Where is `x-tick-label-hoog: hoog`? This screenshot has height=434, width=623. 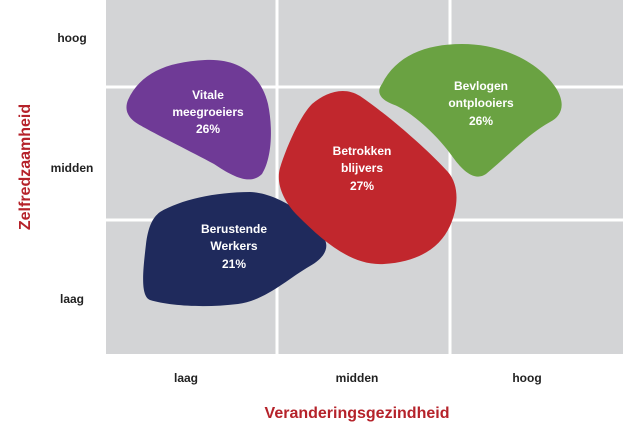 x-tick-label-hoog: hoog is located at coordinates (526, 378).